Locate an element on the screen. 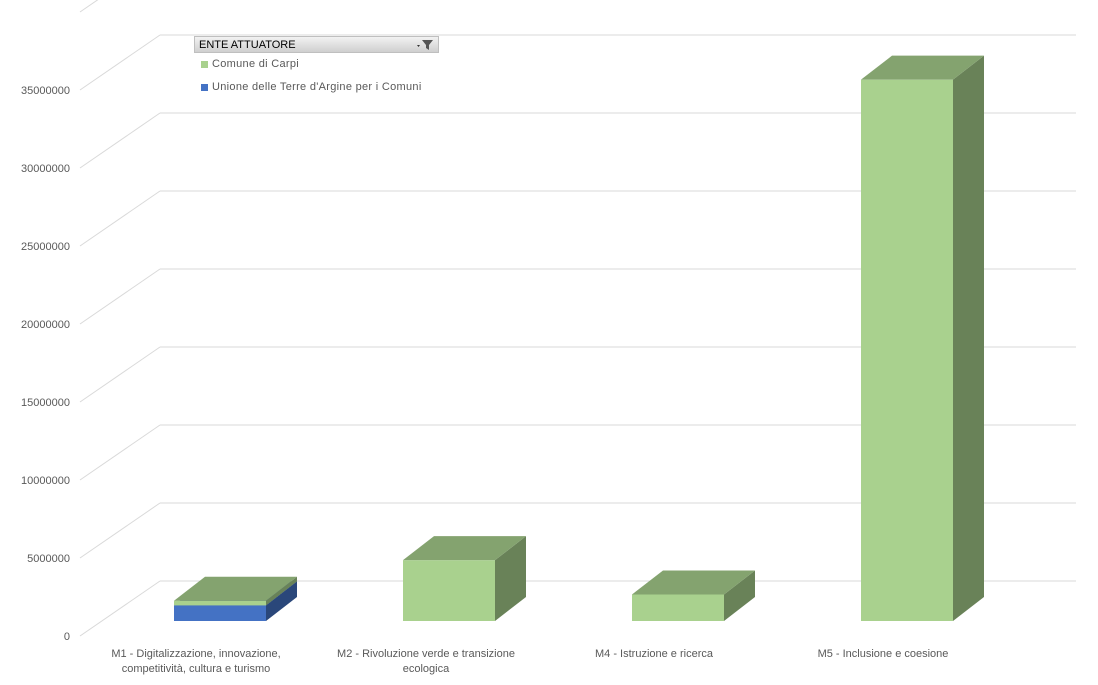 Image resolution: width=1098 pixels, height=685 pixels. x-category-label: M1 - Digitalizzazione, innovazione, is located at coordinates (195, 654).